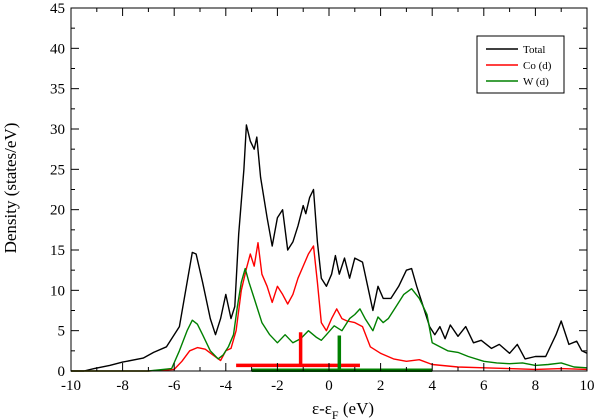 The height and width of the screenshot is (419, 598). What do you see at coordinates (484, 386) in the screenshot?
I see `x-tick-label: 6` at bounding box center [484, 386].